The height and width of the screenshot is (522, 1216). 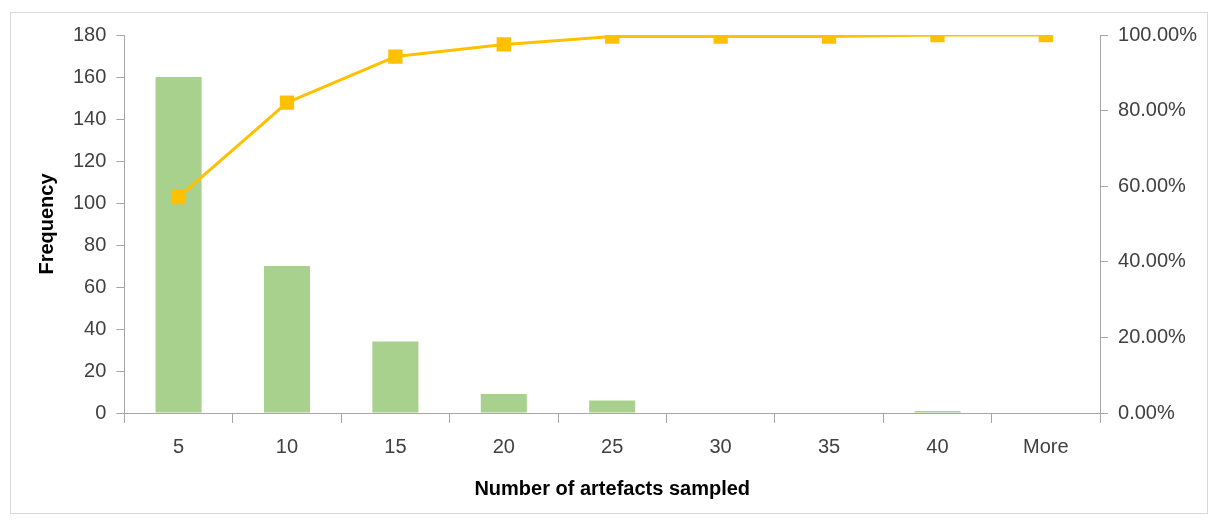 What do you see at coordinates (95, 243) in the screenshot?
I see `y-tick-label: 80` at bounding box center [95, 243].